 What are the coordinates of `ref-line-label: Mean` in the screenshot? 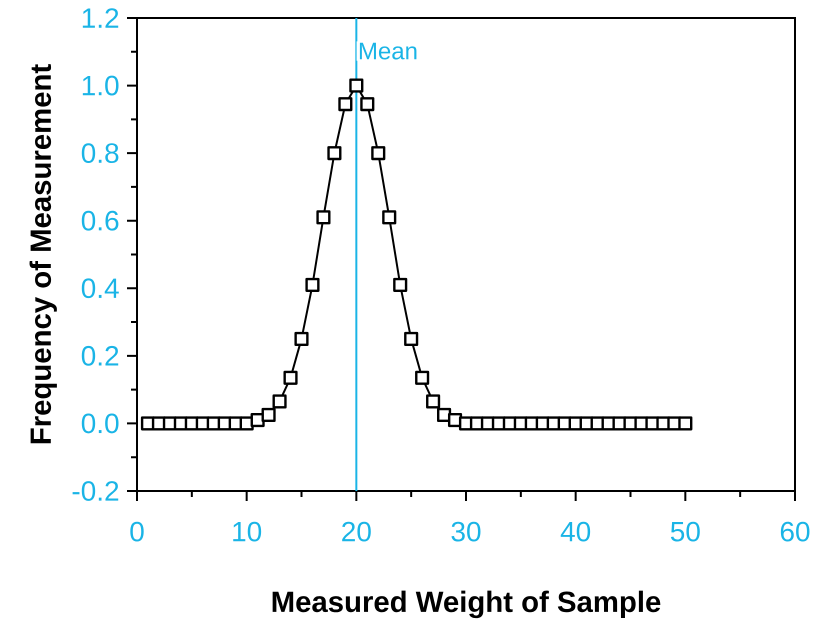 It's located at (388, 51).